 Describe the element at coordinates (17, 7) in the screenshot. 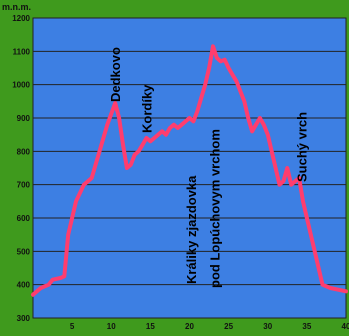

I see `y-unit-label: m.n.m.` at that location.